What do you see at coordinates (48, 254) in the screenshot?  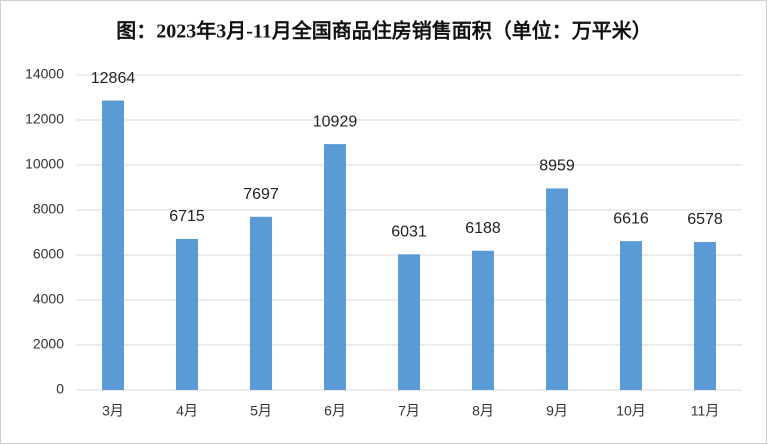 I see `y-tick-label: 6000` at bounding box center [48, 254].